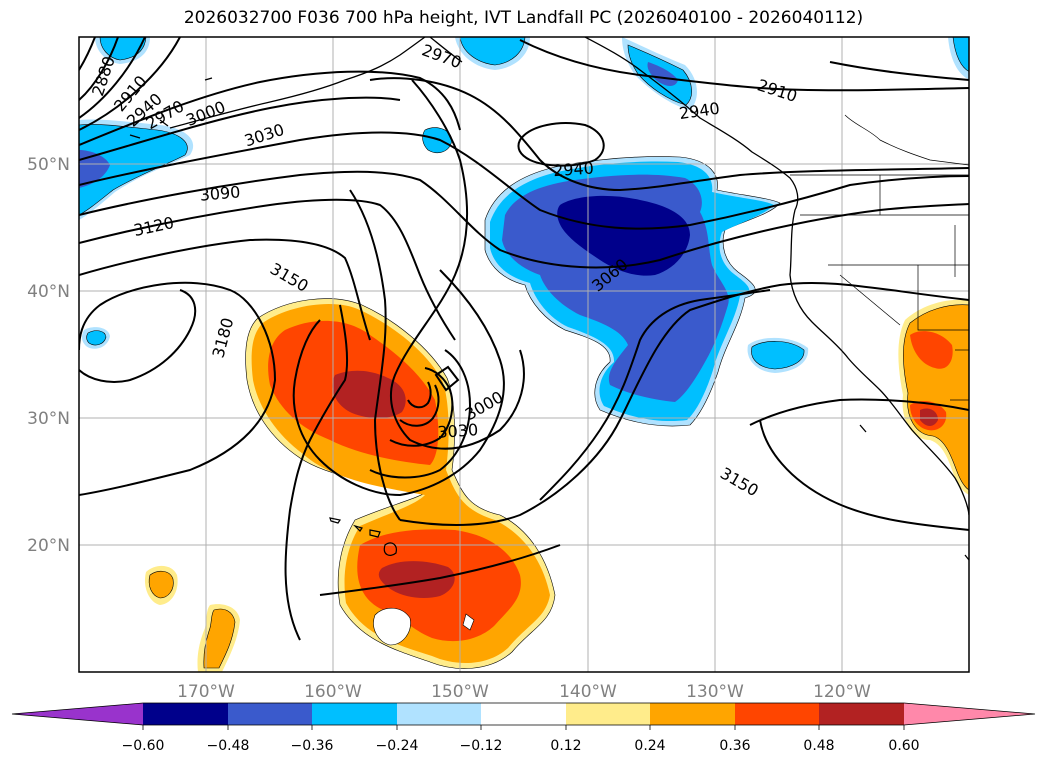  I want to click on lon-label: 170°W, so click(206, 692).